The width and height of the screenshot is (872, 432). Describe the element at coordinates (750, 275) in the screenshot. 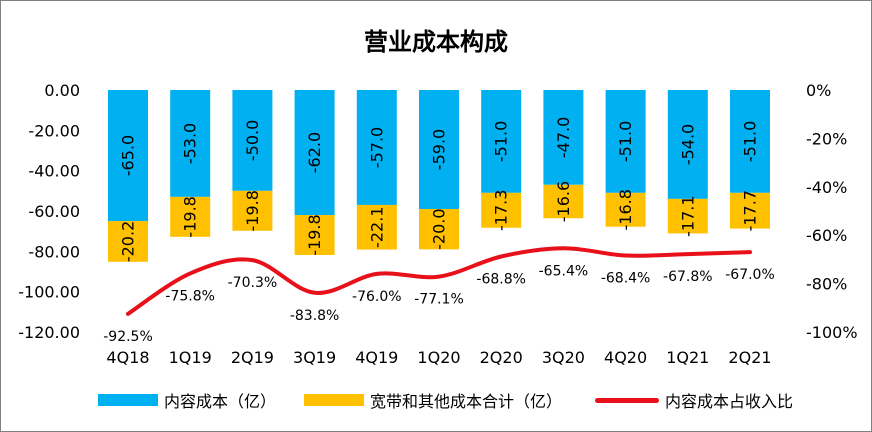

I see `data-label-cost-ratio: -67.0%` at that location.